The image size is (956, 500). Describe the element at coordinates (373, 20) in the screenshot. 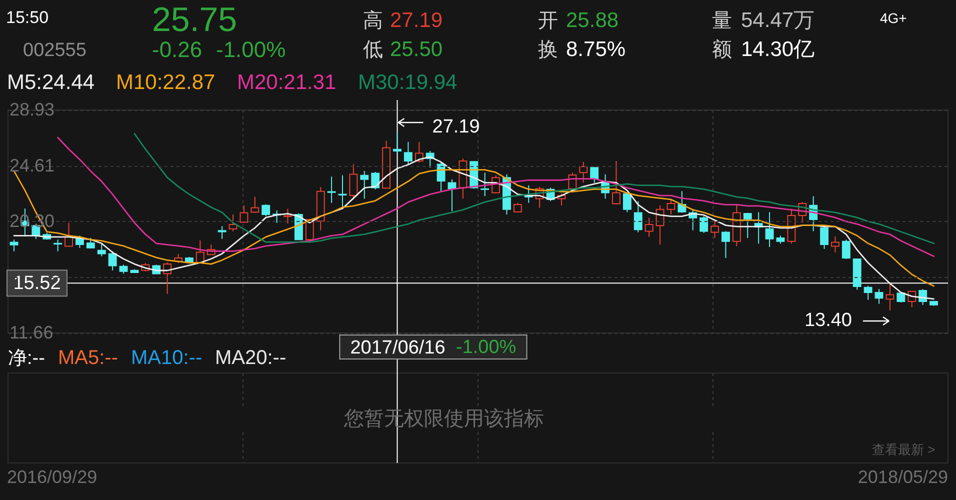

I see `text: 高` at that location.